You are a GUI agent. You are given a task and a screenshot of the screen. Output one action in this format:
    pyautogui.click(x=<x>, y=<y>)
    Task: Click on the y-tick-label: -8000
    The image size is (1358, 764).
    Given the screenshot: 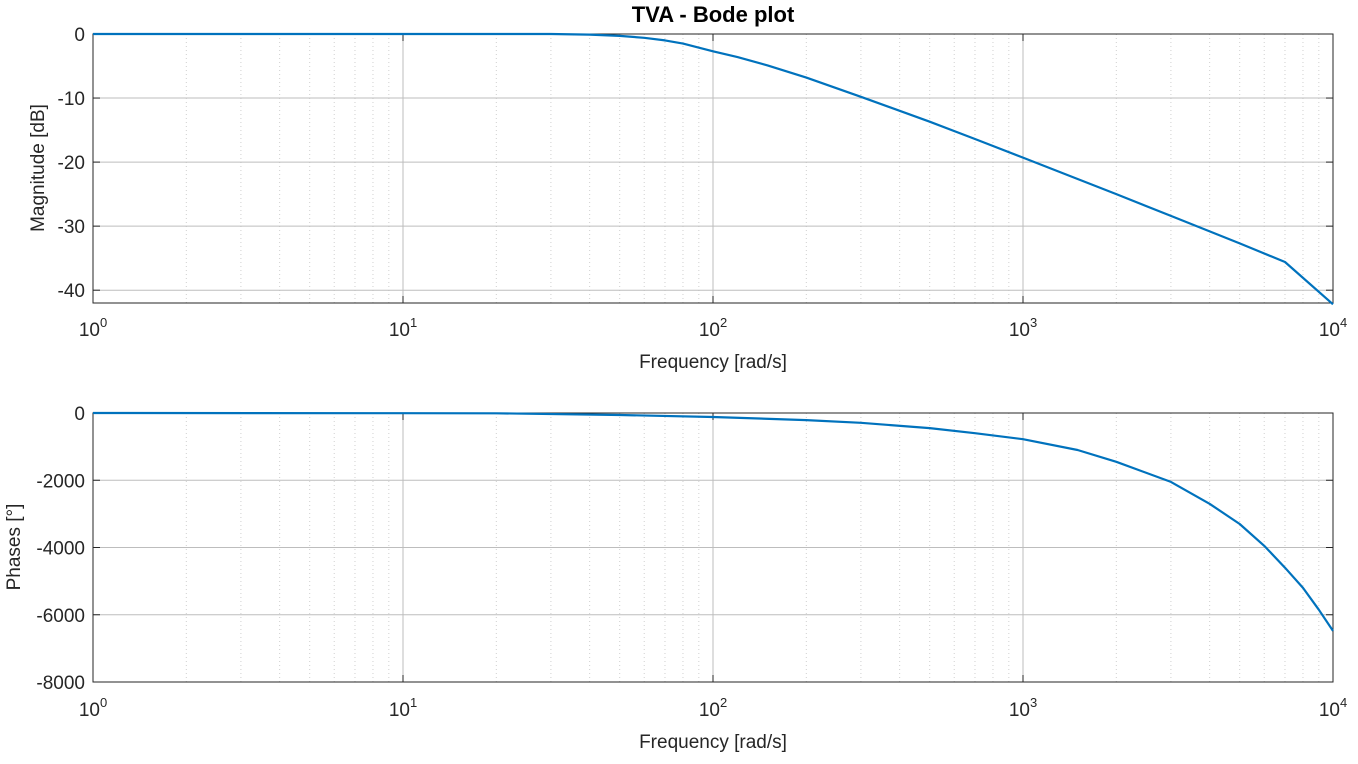 What is the action you would take?
    pyautogui.click(x=60, y=683)
    